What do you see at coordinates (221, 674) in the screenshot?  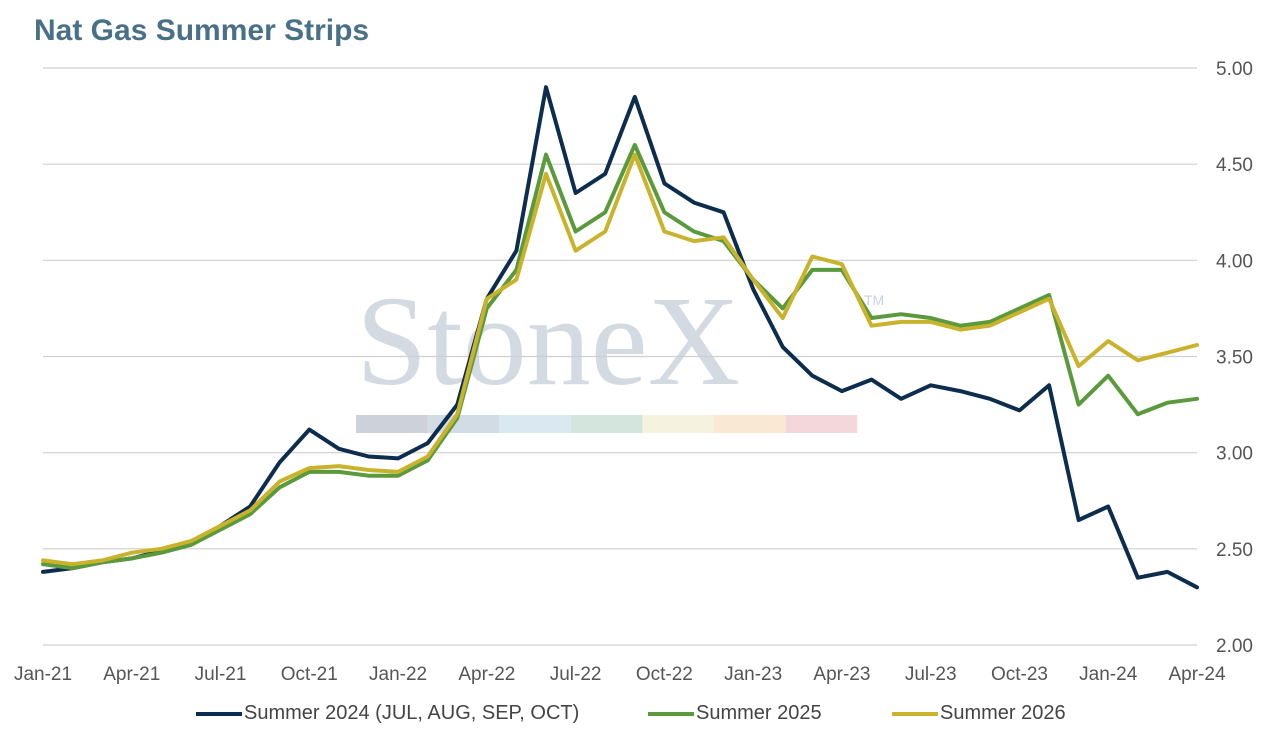 I see `x-tick-label: Jul-21` at bounding box center [221, 674].